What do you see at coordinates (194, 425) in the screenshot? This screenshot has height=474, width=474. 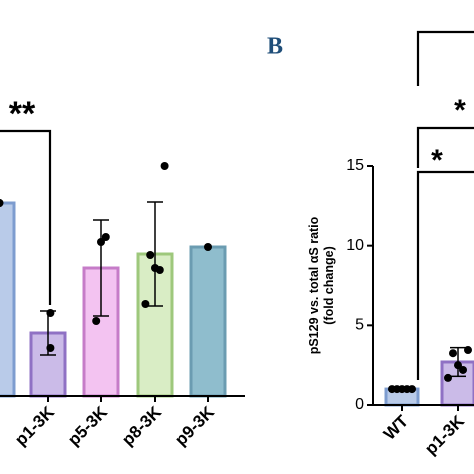 I see `x-tick-label: p9-3K` at bounding box center [194, 425].